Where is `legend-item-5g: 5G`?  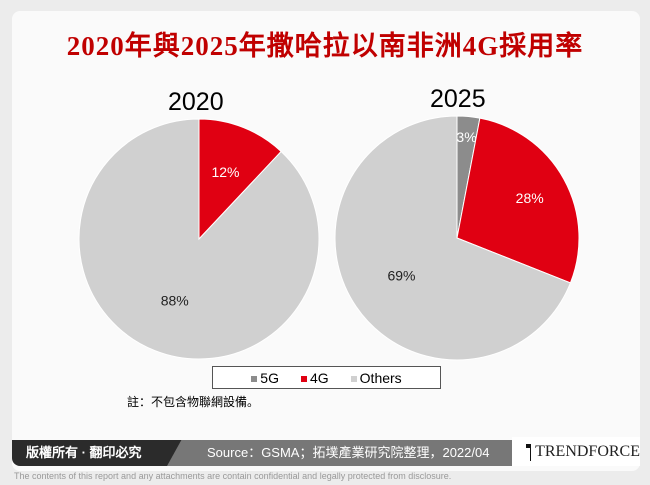
legend-item-5g: 5G is located at coordinates (265, 378).